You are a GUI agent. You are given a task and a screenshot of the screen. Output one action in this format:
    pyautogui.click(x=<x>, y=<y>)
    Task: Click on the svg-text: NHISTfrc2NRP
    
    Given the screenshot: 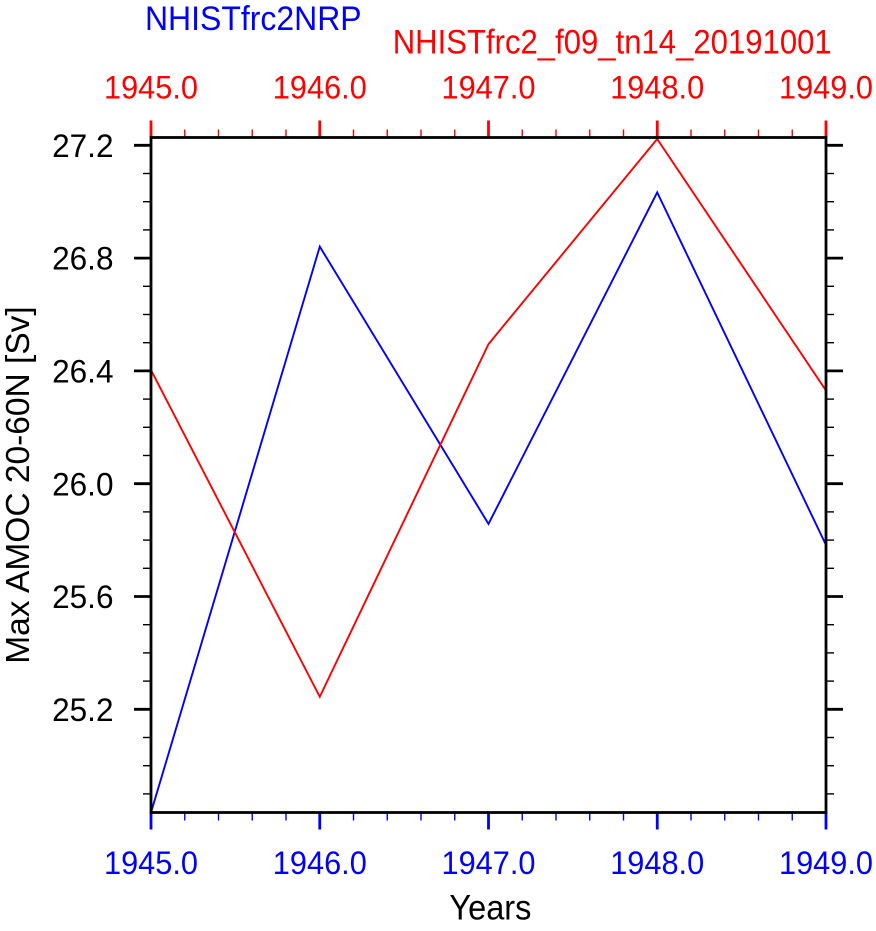 What is the action you would take?
    pyautogui.click(x=253, y=19)
    